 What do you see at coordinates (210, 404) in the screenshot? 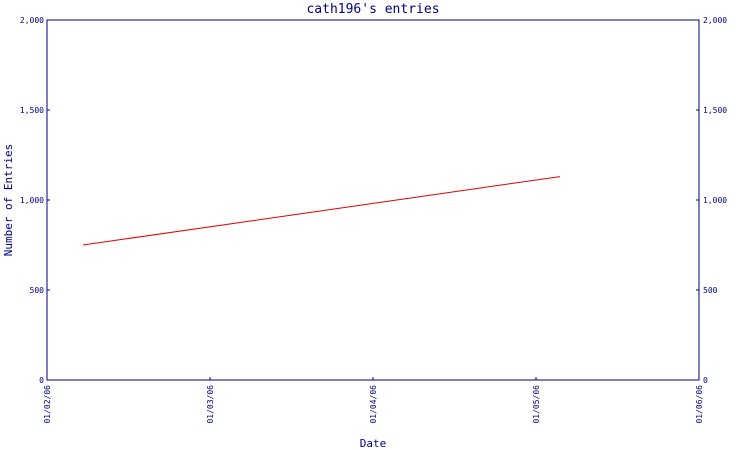
I see `x-tick-label: 01/03/06` at bounding box center [210, 404].